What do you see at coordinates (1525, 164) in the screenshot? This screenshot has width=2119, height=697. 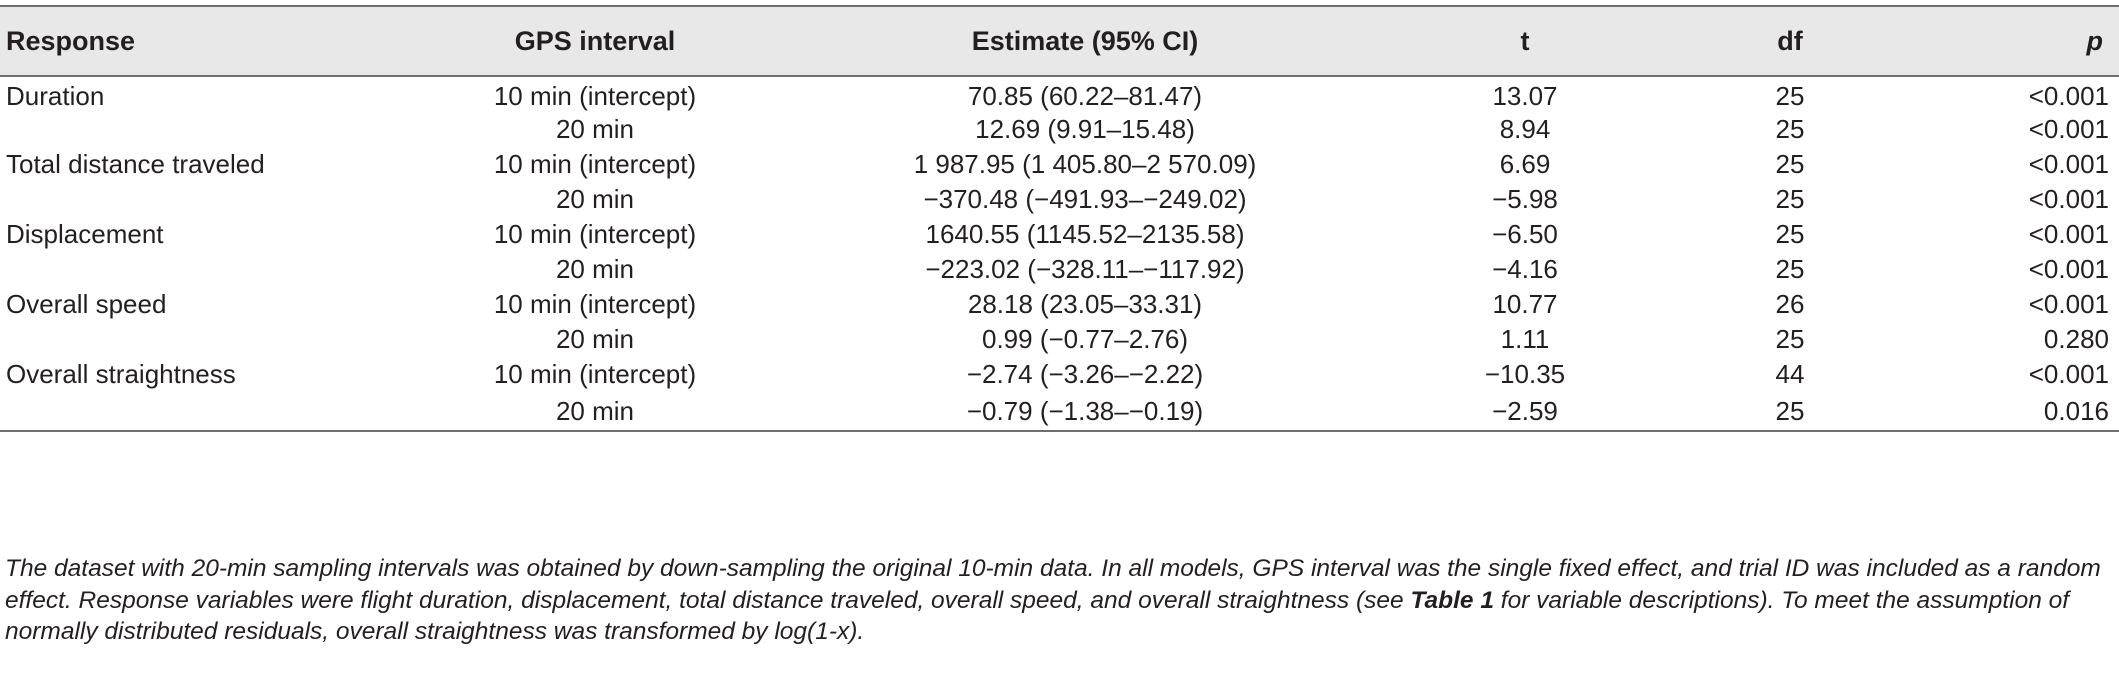 I see `cell-t: 6.69` at bounding box center [1525, 164].